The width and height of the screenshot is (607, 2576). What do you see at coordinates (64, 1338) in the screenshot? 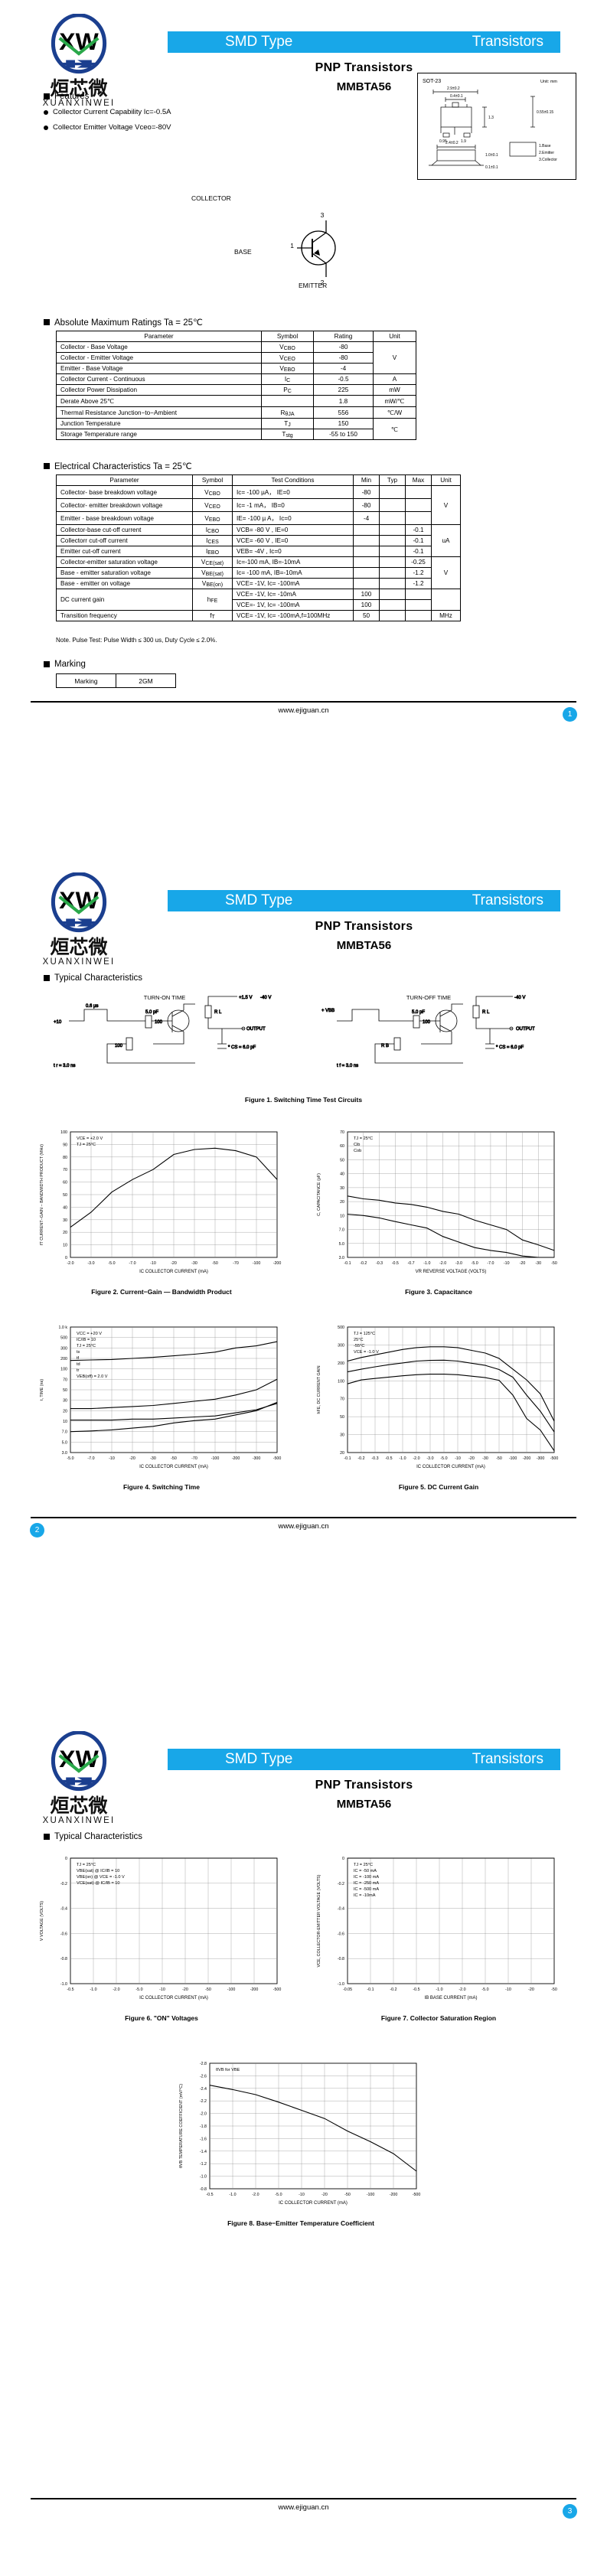
I see `svg-text: 500` at bounding box center [64, 1338].